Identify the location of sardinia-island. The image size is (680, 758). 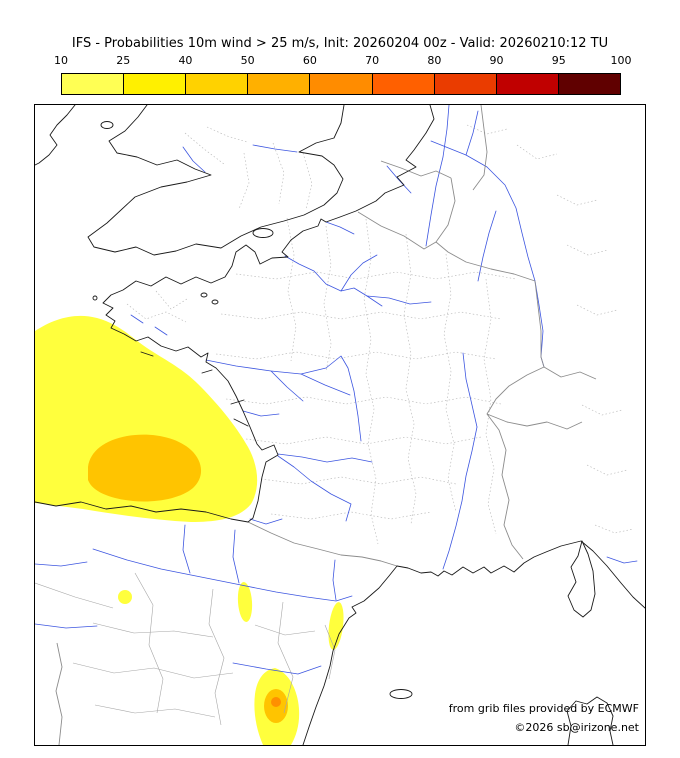
(590, 720).